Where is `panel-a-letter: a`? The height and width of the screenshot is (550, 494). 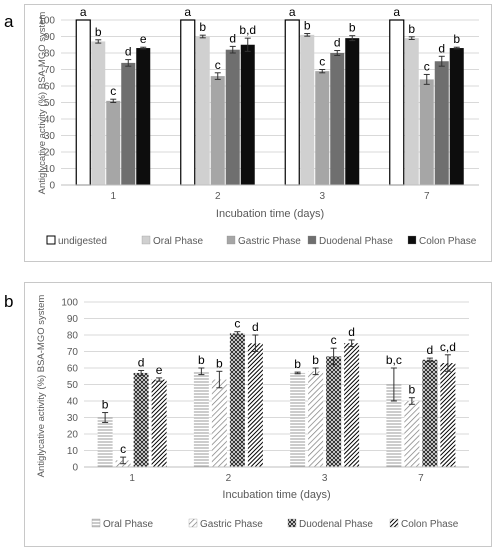 panel-a-letter: a is located at coordinates (9, 21).